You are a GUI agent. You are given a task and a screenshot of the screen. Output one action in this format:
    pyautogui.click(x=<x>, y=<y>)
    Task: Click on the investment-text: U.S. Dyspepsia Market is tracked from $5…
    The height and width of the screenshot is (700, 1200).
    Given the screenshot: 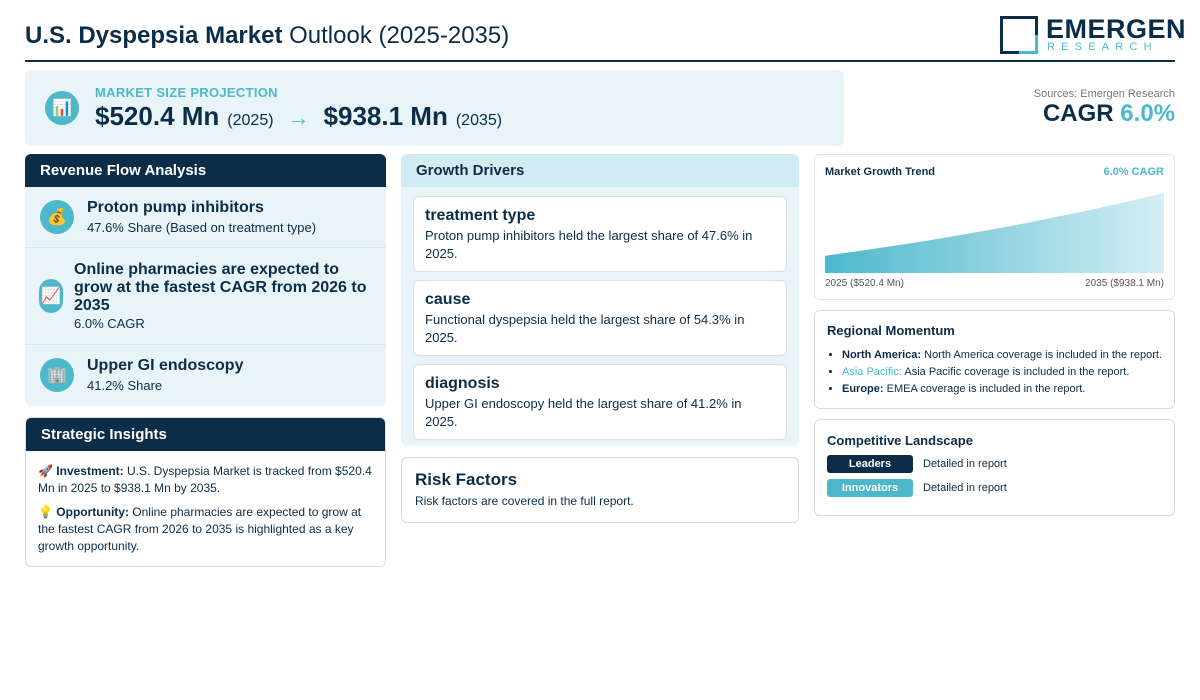 What is the action you would take?
    pyautogui.click(x=205, y=479)
    